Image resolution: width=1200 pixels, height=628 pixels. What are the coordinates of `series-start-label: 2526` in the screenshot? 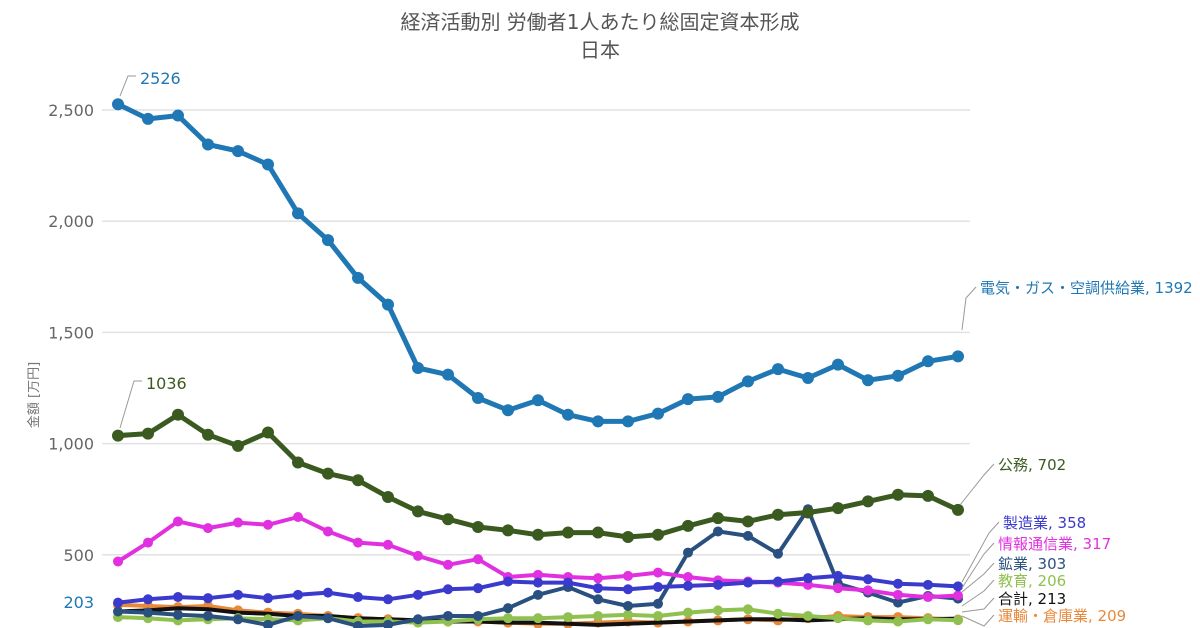 It's located at (160, 78).